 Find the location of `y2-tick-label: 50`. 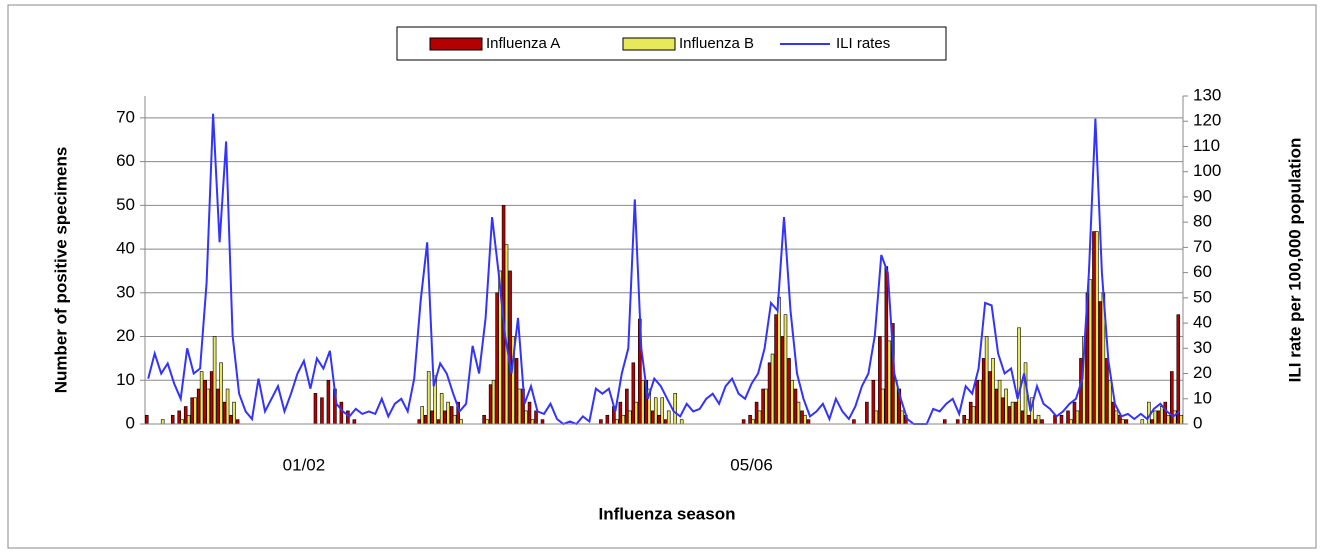

y2-tick-label: 50 is located at coordinates (1202, 296).